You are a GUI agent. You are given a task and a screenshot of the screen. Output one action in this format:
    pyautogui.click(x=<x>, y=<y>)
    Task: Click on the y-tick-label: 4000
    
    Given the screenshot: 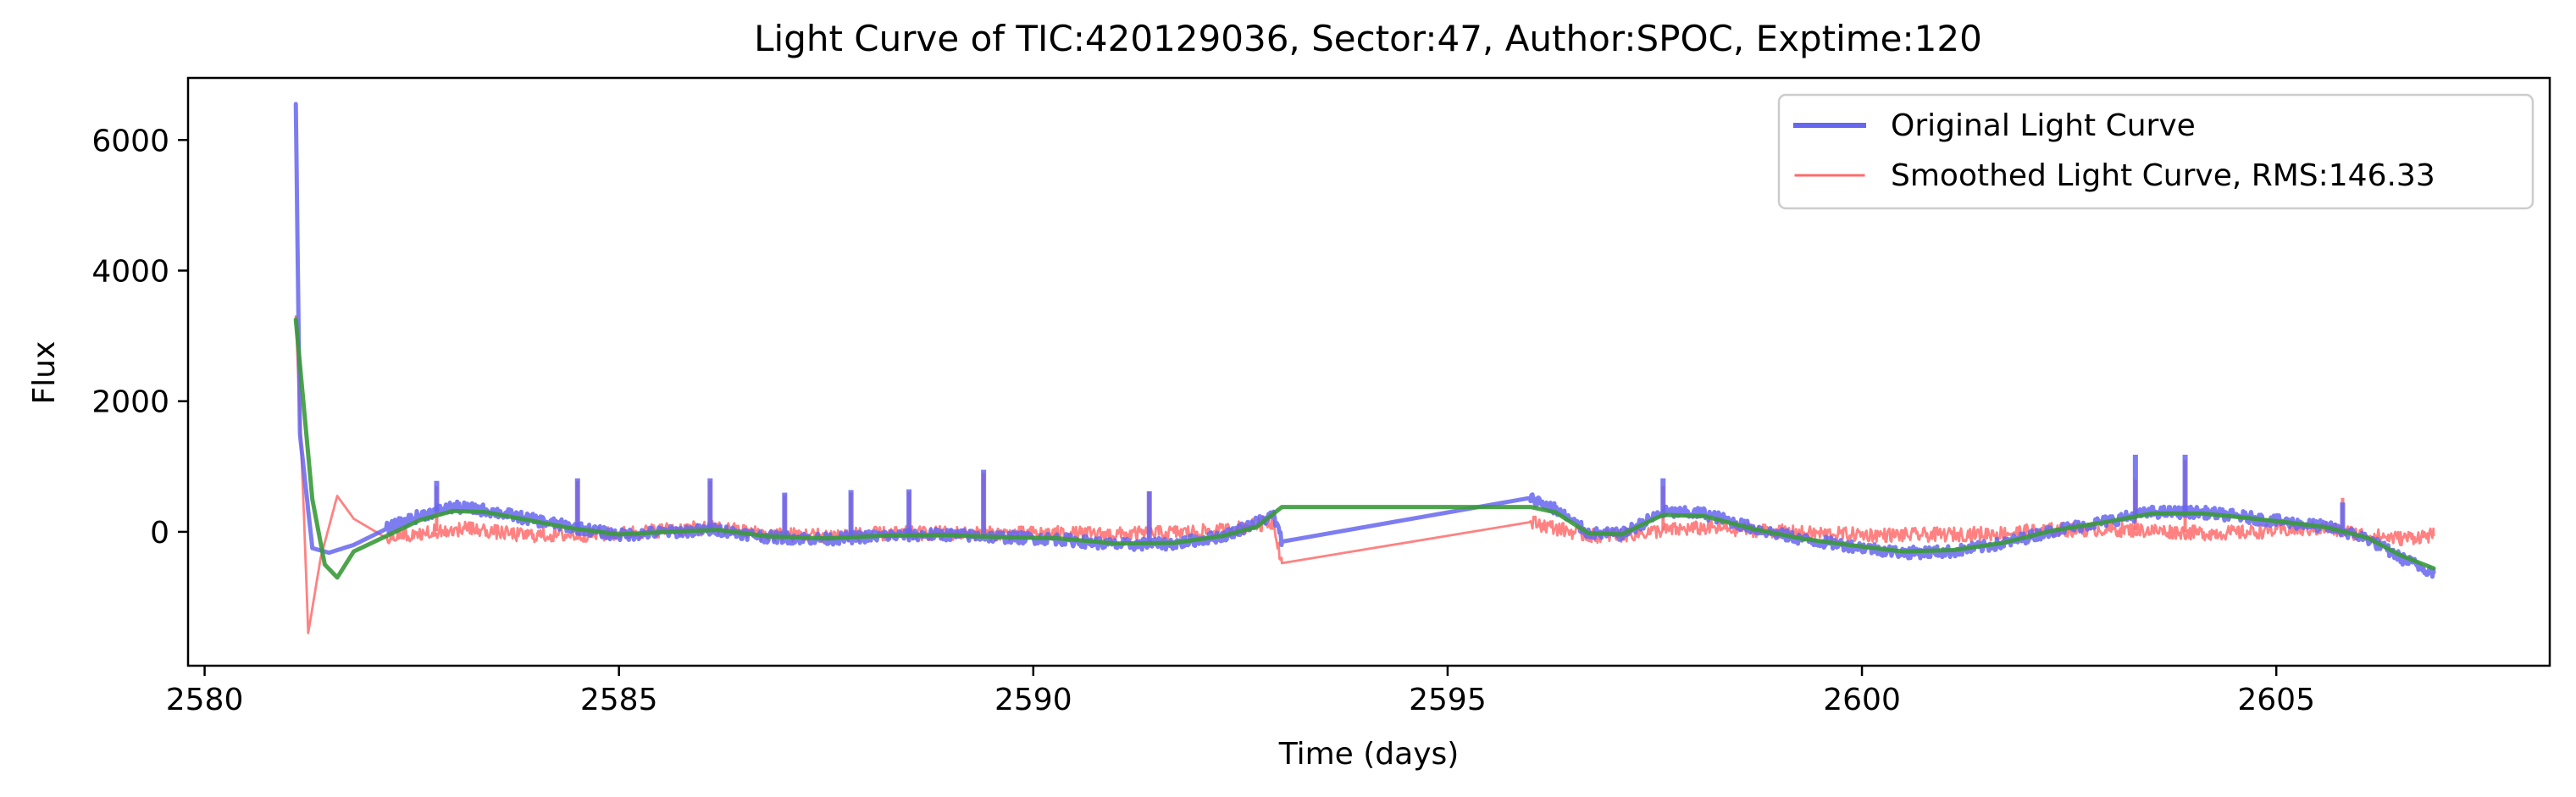 What is the action you would take?
    pyautogui.click(x=130, y=271)
    